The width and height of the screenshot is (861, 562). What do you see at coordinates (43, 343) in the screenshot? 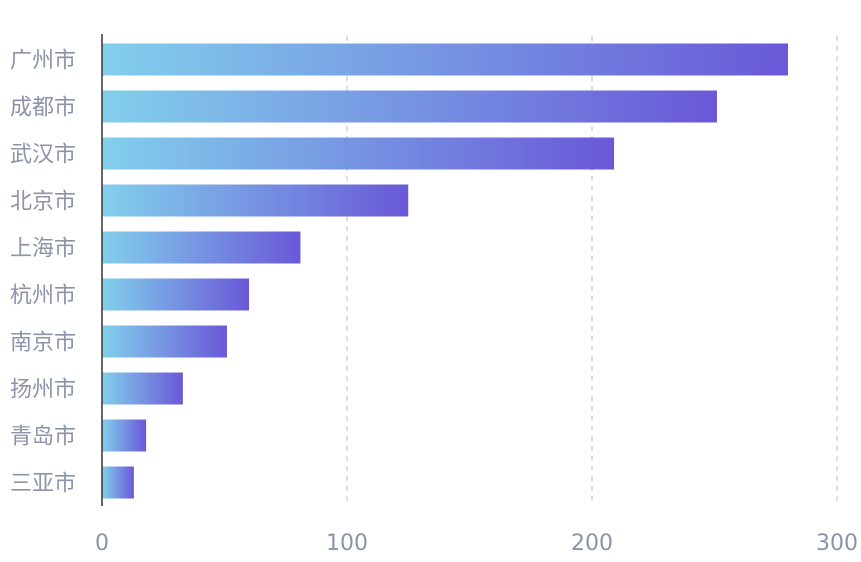
I see `category-label: 南京市` at bounding box center [43, 343].